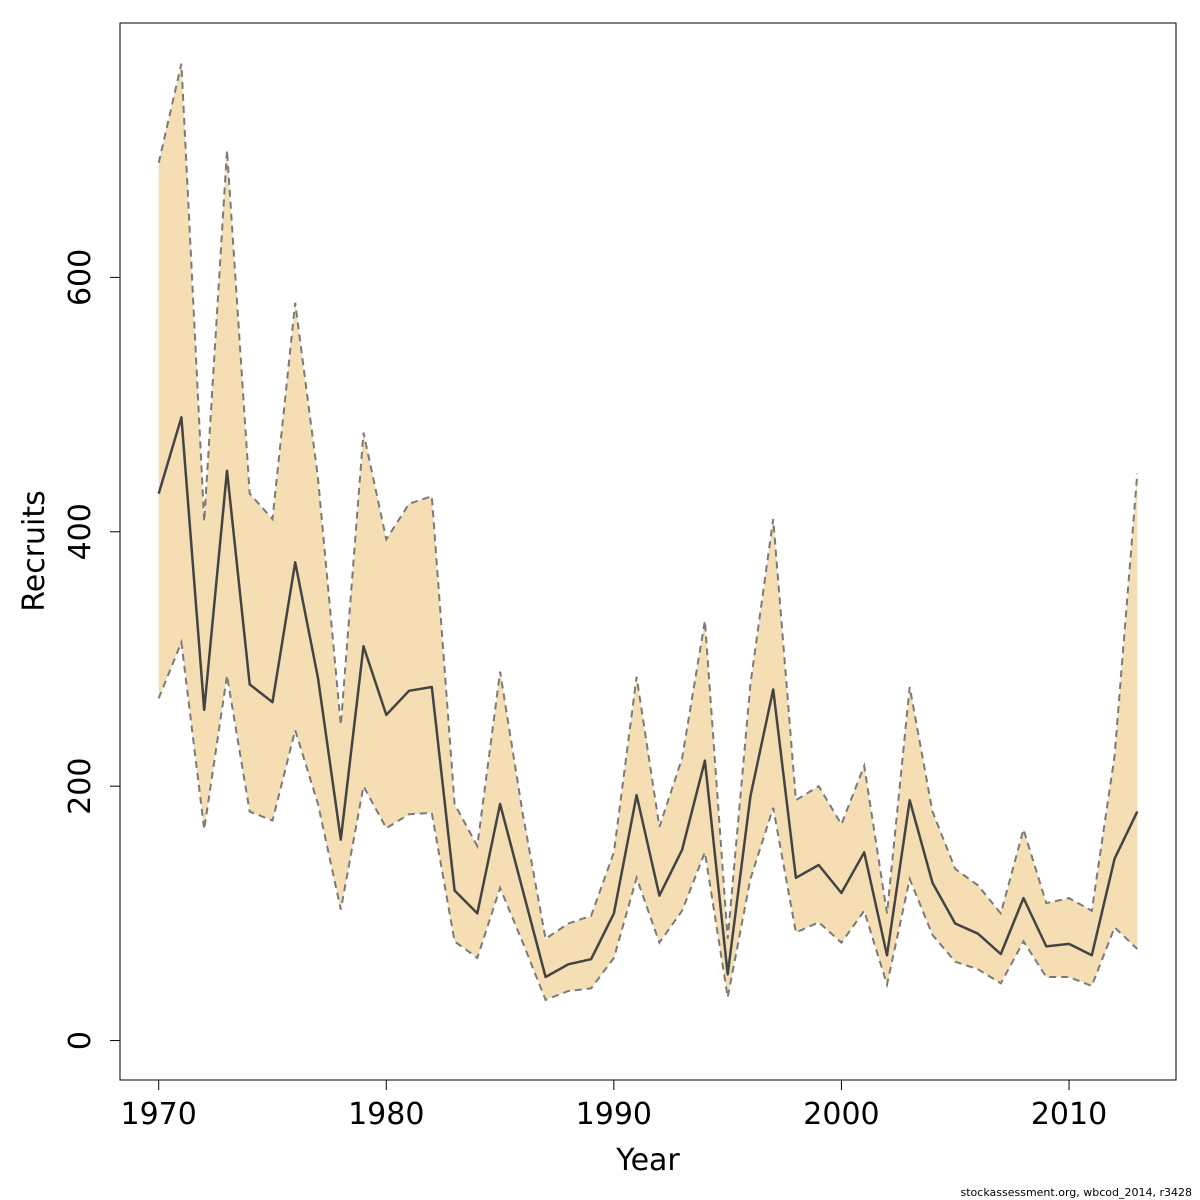 The width and height of the screenshot is (1200, 1200). I want to click on y-tick-label: 600, so click(80, 277).